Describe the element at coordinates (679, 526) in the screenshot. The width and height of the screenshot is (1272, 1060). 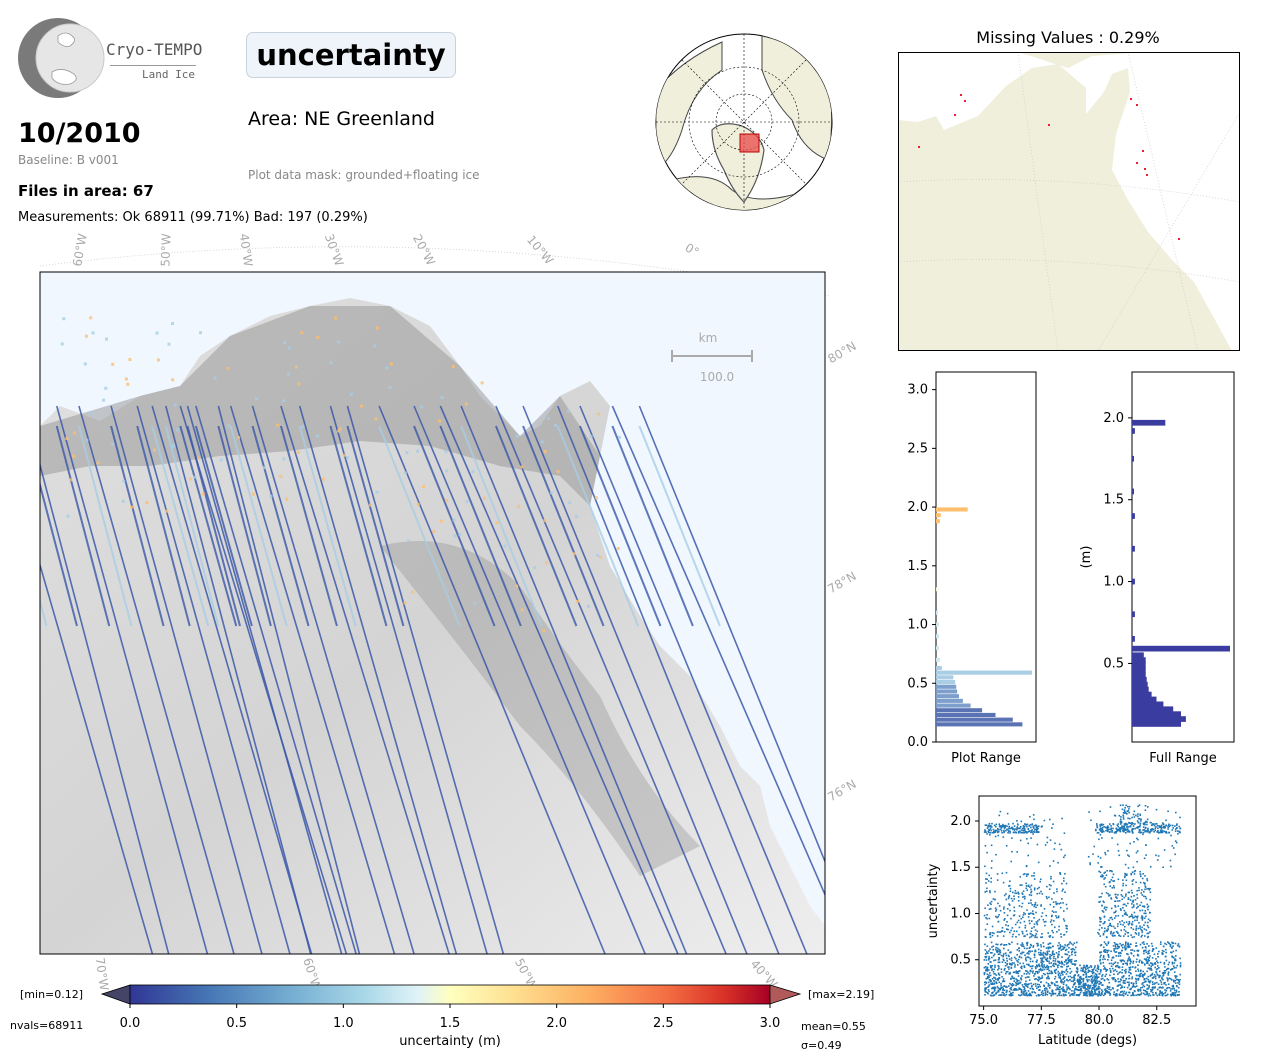
I see `track-segment-high` at that location.